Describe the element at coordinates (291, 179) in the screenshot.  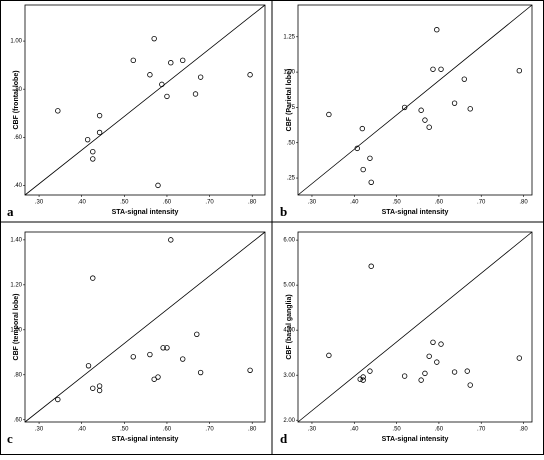
I see `y-tick-label: .25` at that location.